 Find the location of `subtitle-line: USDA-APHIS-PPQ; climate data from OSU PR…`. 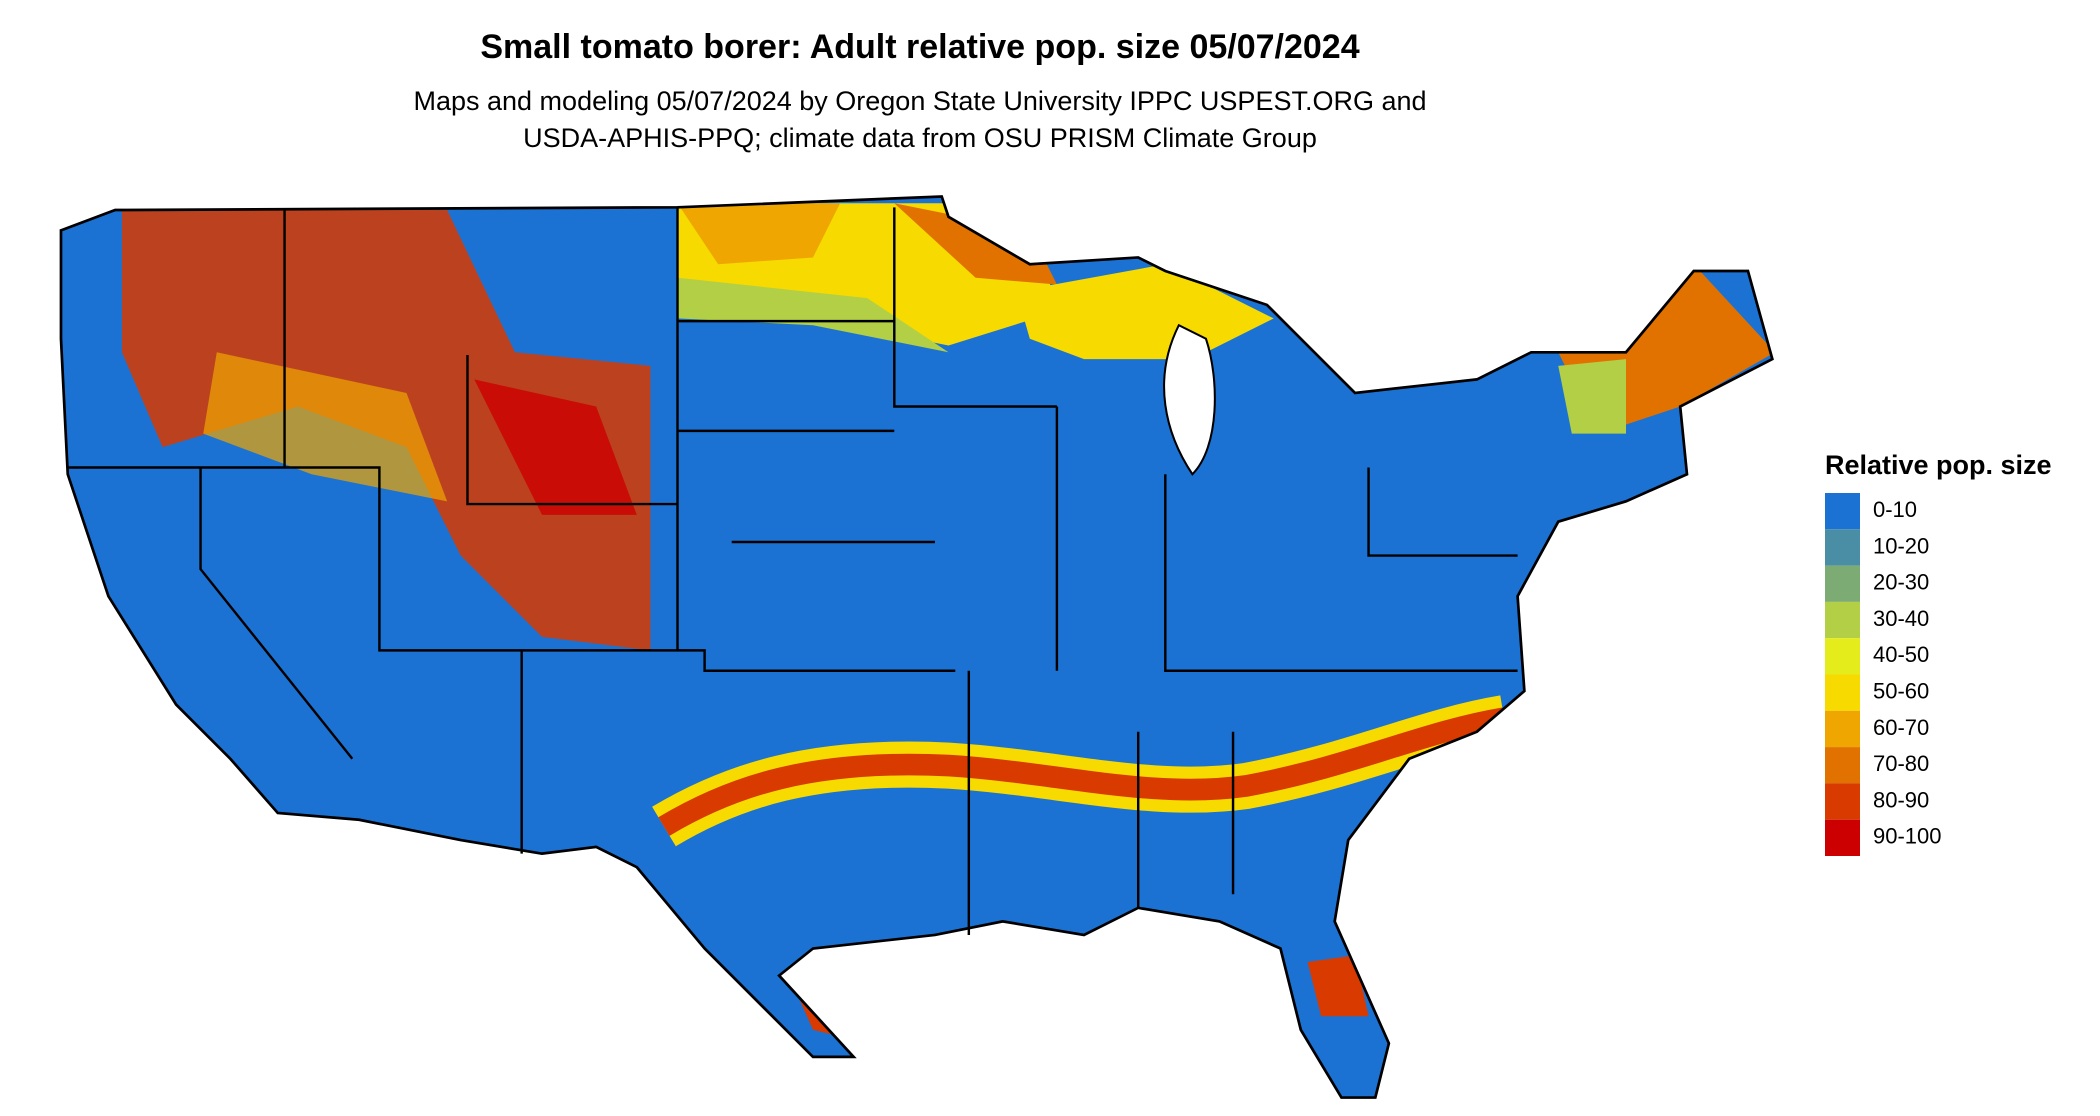

subtitle-line: USDA-APHIS-PPQ; climate data from OSU PR… is located at coordinates (920, 138).